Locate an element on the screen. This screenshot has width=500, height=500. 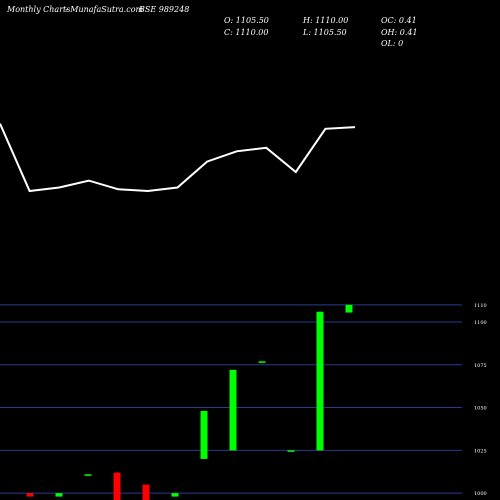
y-tick-label: 1025 is located at coordinates (480, 451).